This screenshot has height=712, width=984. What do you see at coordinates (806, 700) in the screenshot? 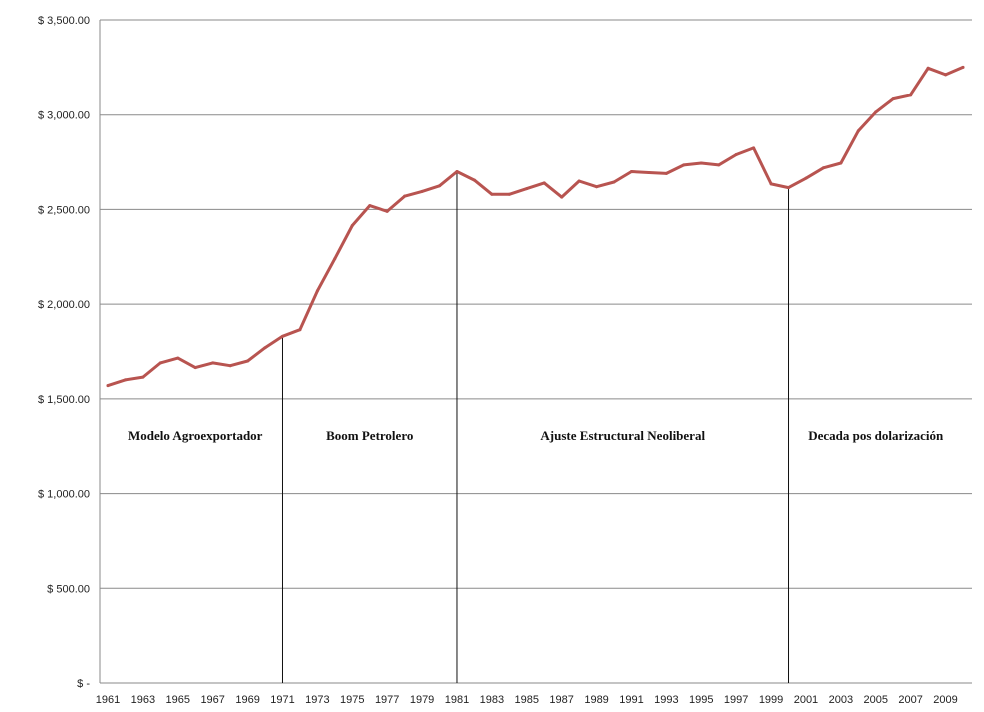
I see `x-tick-label: 2001` at bounding box center [806, 700].